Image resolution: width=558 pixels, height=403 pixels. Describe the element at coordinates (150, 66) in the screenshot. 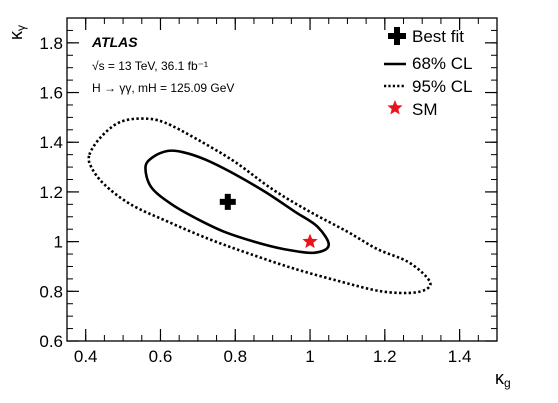

I see `energy-label: √s = 13 TeV, 36.1 fb⁻¹` at that location.